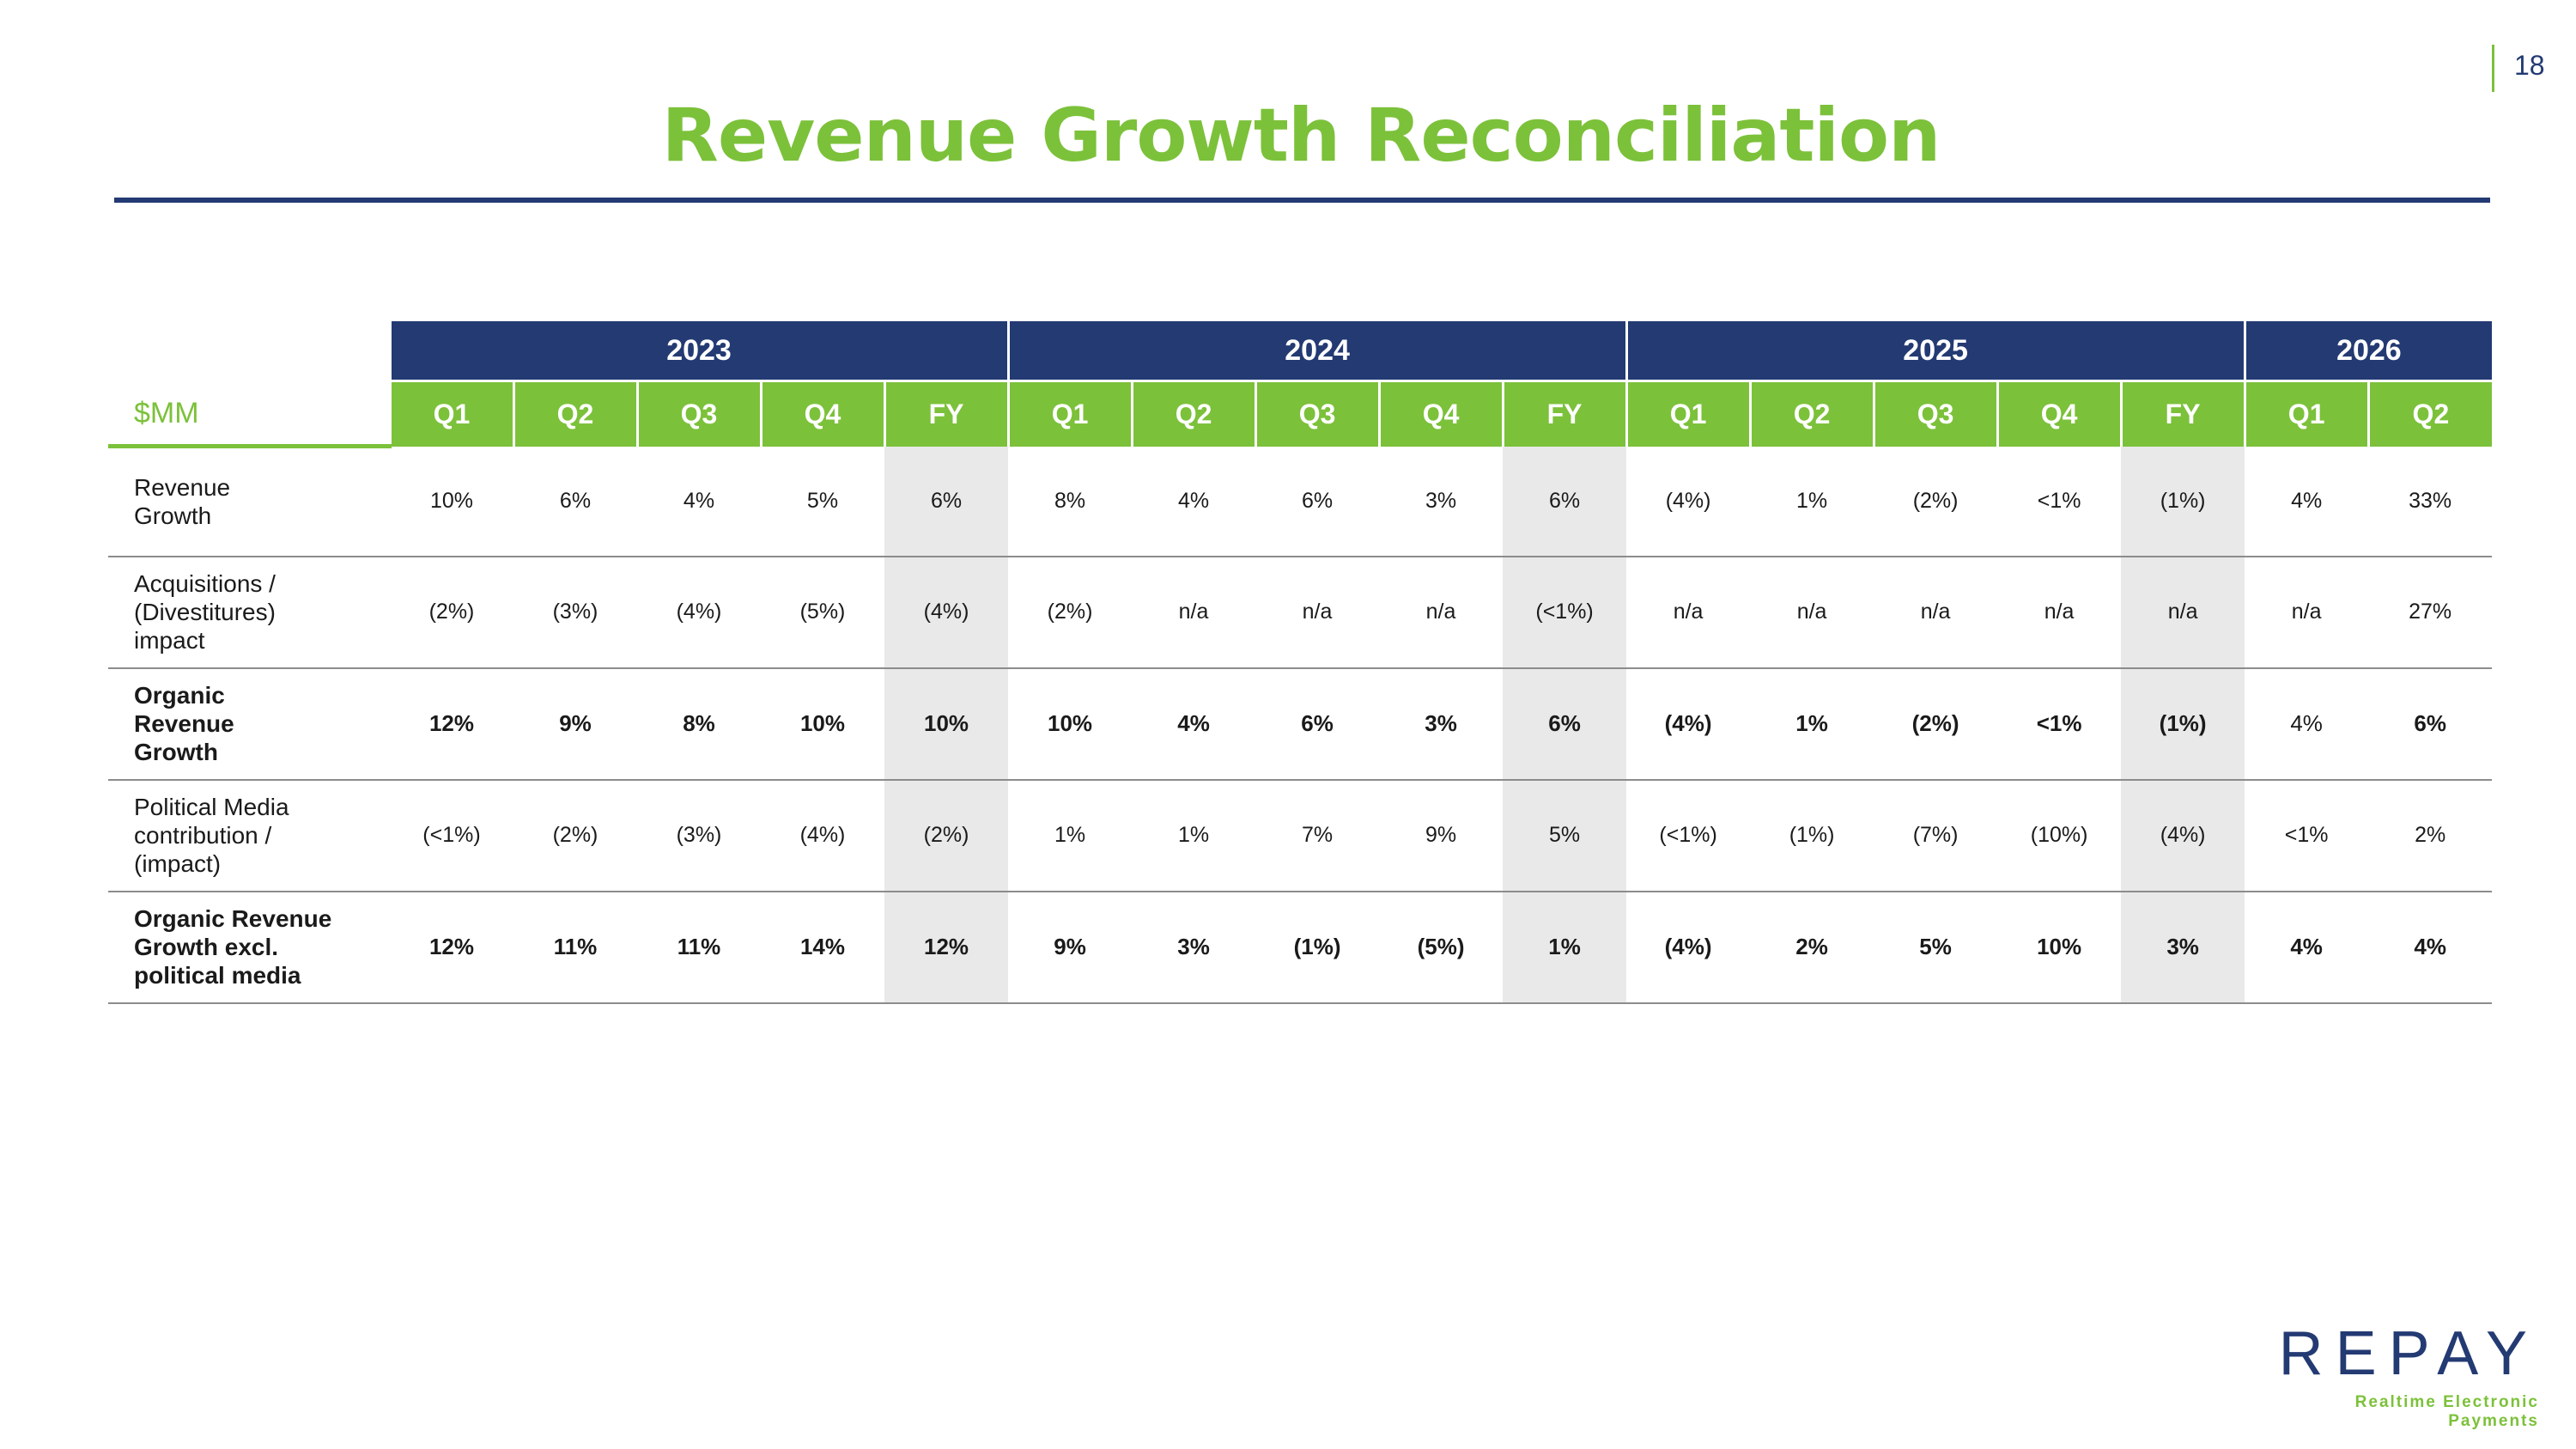 This screenshot has height=1449, width=2576. What do you see at coordinates (698, 413) in the screenshot?
I see `period-header-q3: Q3` at bounding box center [698, 413].